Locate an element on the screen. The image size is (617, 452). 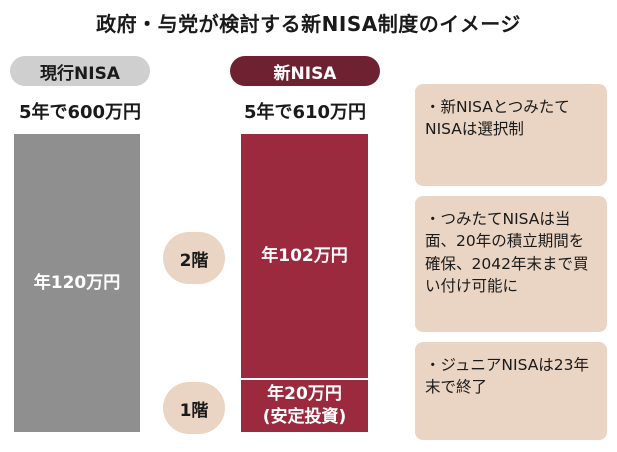
current-nisa-bar-label: 年120万円 is located at coordinates (77, 282).